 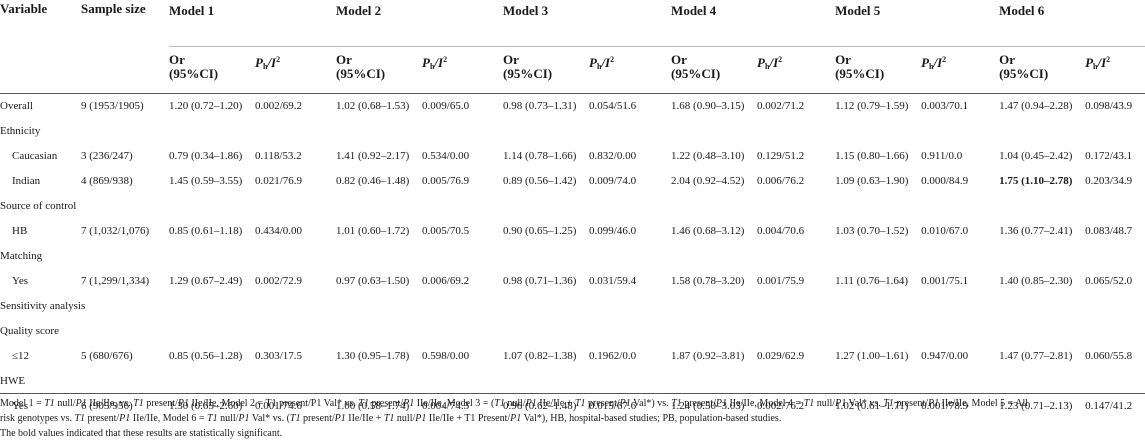 What do you see at coordinates (945, 106) in the screenshot?
I see `ph-i2-cell: 0.003/70.1` at bounding box center [945, 106].